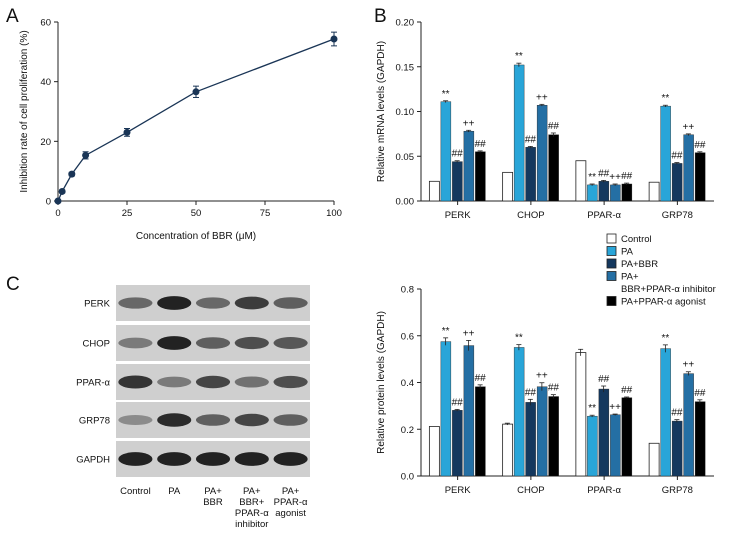  What do you see at coordinates (252, 502) in the screenshot?
I see `blot-lane-label: BBR+` at bounding box center [252, 502].